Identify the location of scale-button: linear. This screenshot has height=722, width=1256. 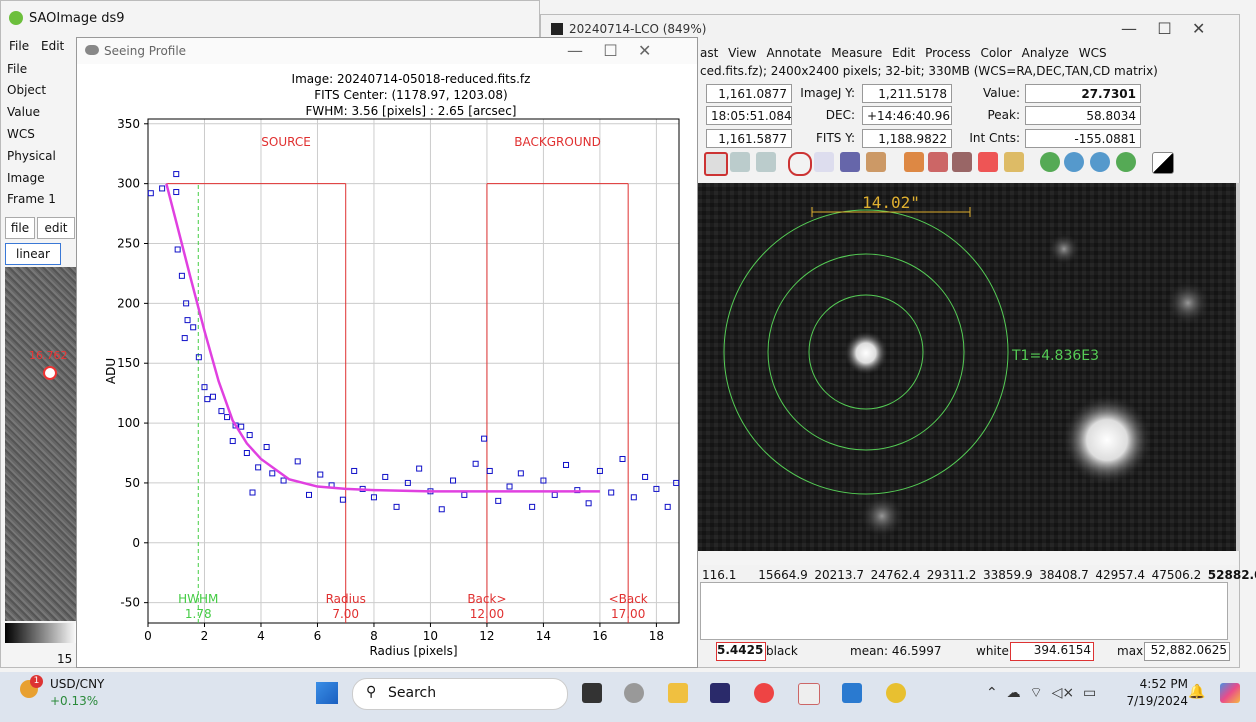
(33, 254).